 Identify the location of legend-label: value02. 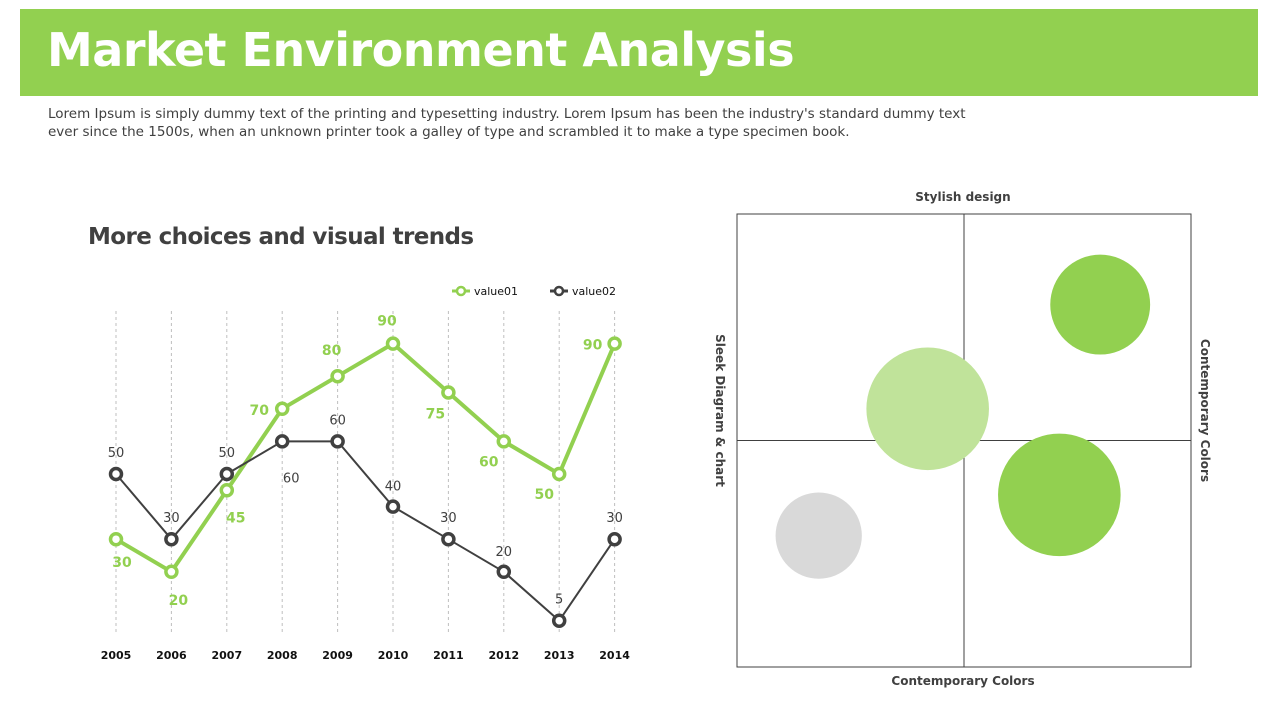
(594, 291).